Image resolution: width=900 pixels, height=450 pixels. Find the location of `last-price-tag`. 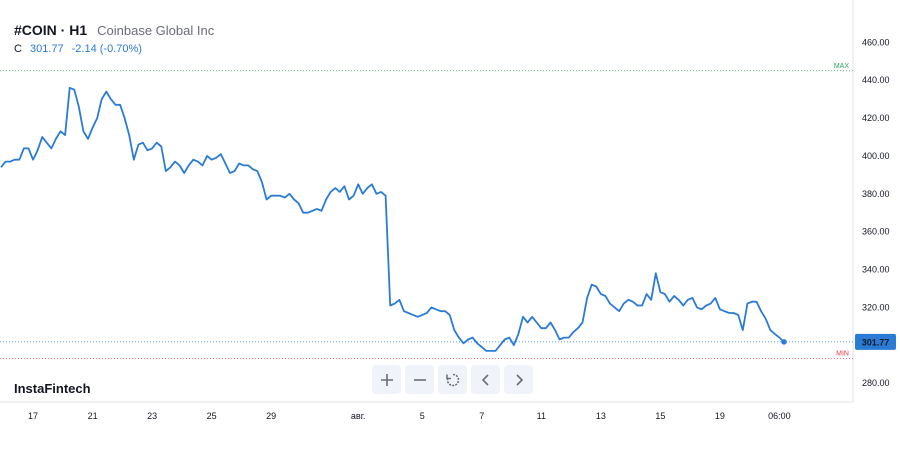

last-price-tag is located at coordinates (875, 341).